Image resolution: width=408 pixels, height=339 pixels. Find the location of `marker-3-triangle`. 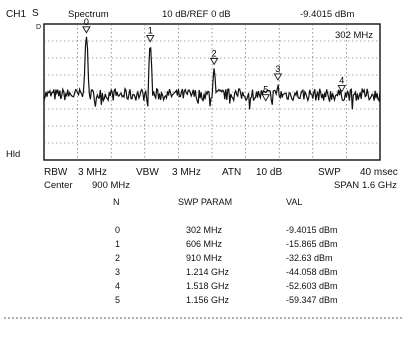

marker-3-triangle is located at coordinates (278, 77).